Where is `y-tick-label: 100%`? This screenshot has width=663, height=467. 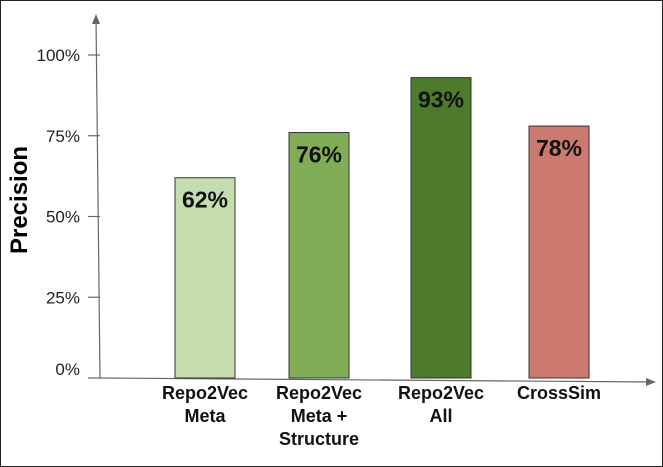 y-tick-label: 100% is located at coordinates (58, 55).